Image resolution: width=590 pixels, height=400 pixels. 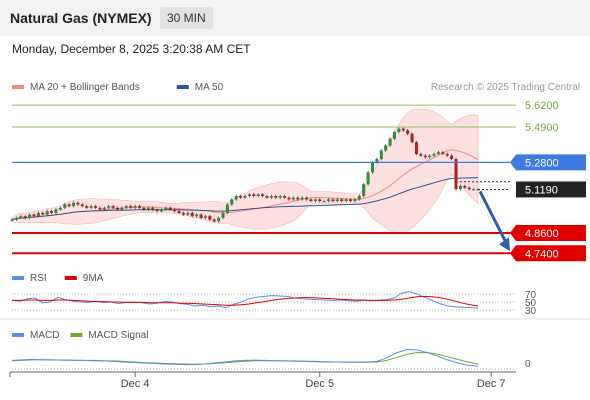 I want to click on last-price-tag, so click(x=551, y=189).